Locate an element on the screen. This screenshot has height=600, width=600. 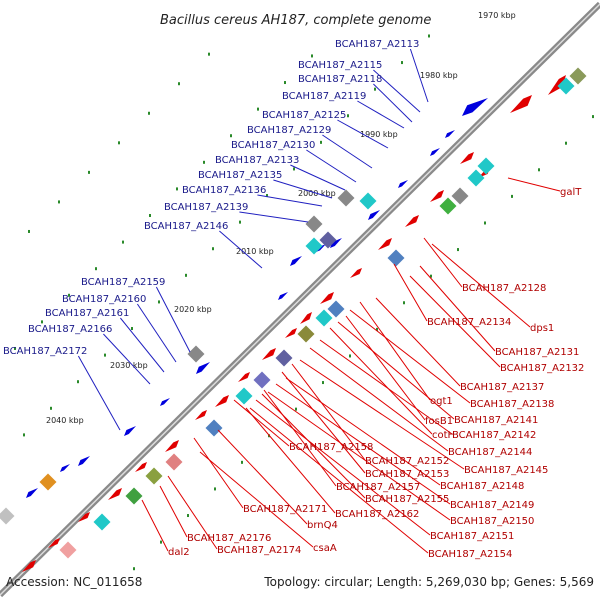
gene-label-reverse: BCAH187_A2113 is located at coordinates (377, 44).